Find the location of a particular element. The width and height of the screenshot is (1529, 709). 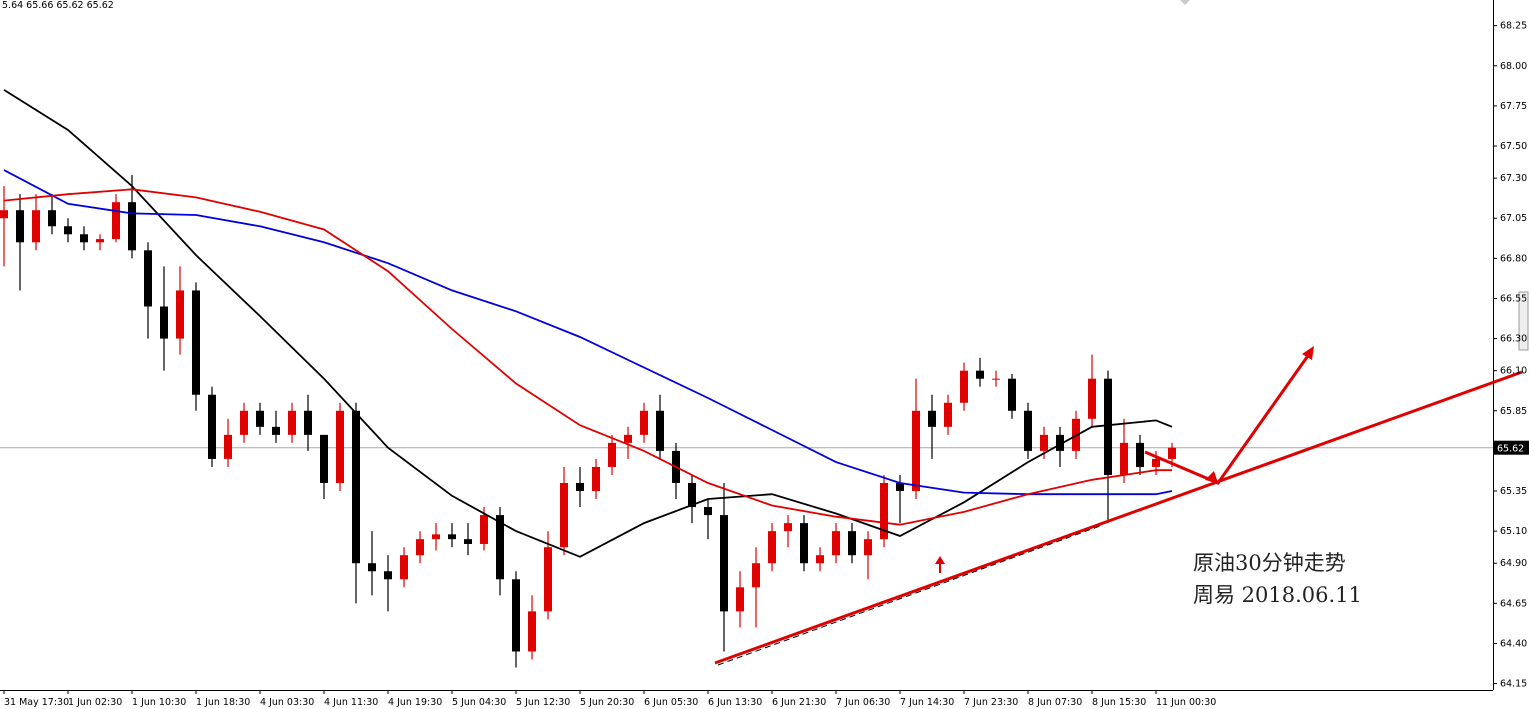

scroll-handle is located at coordinates (1523, 321).